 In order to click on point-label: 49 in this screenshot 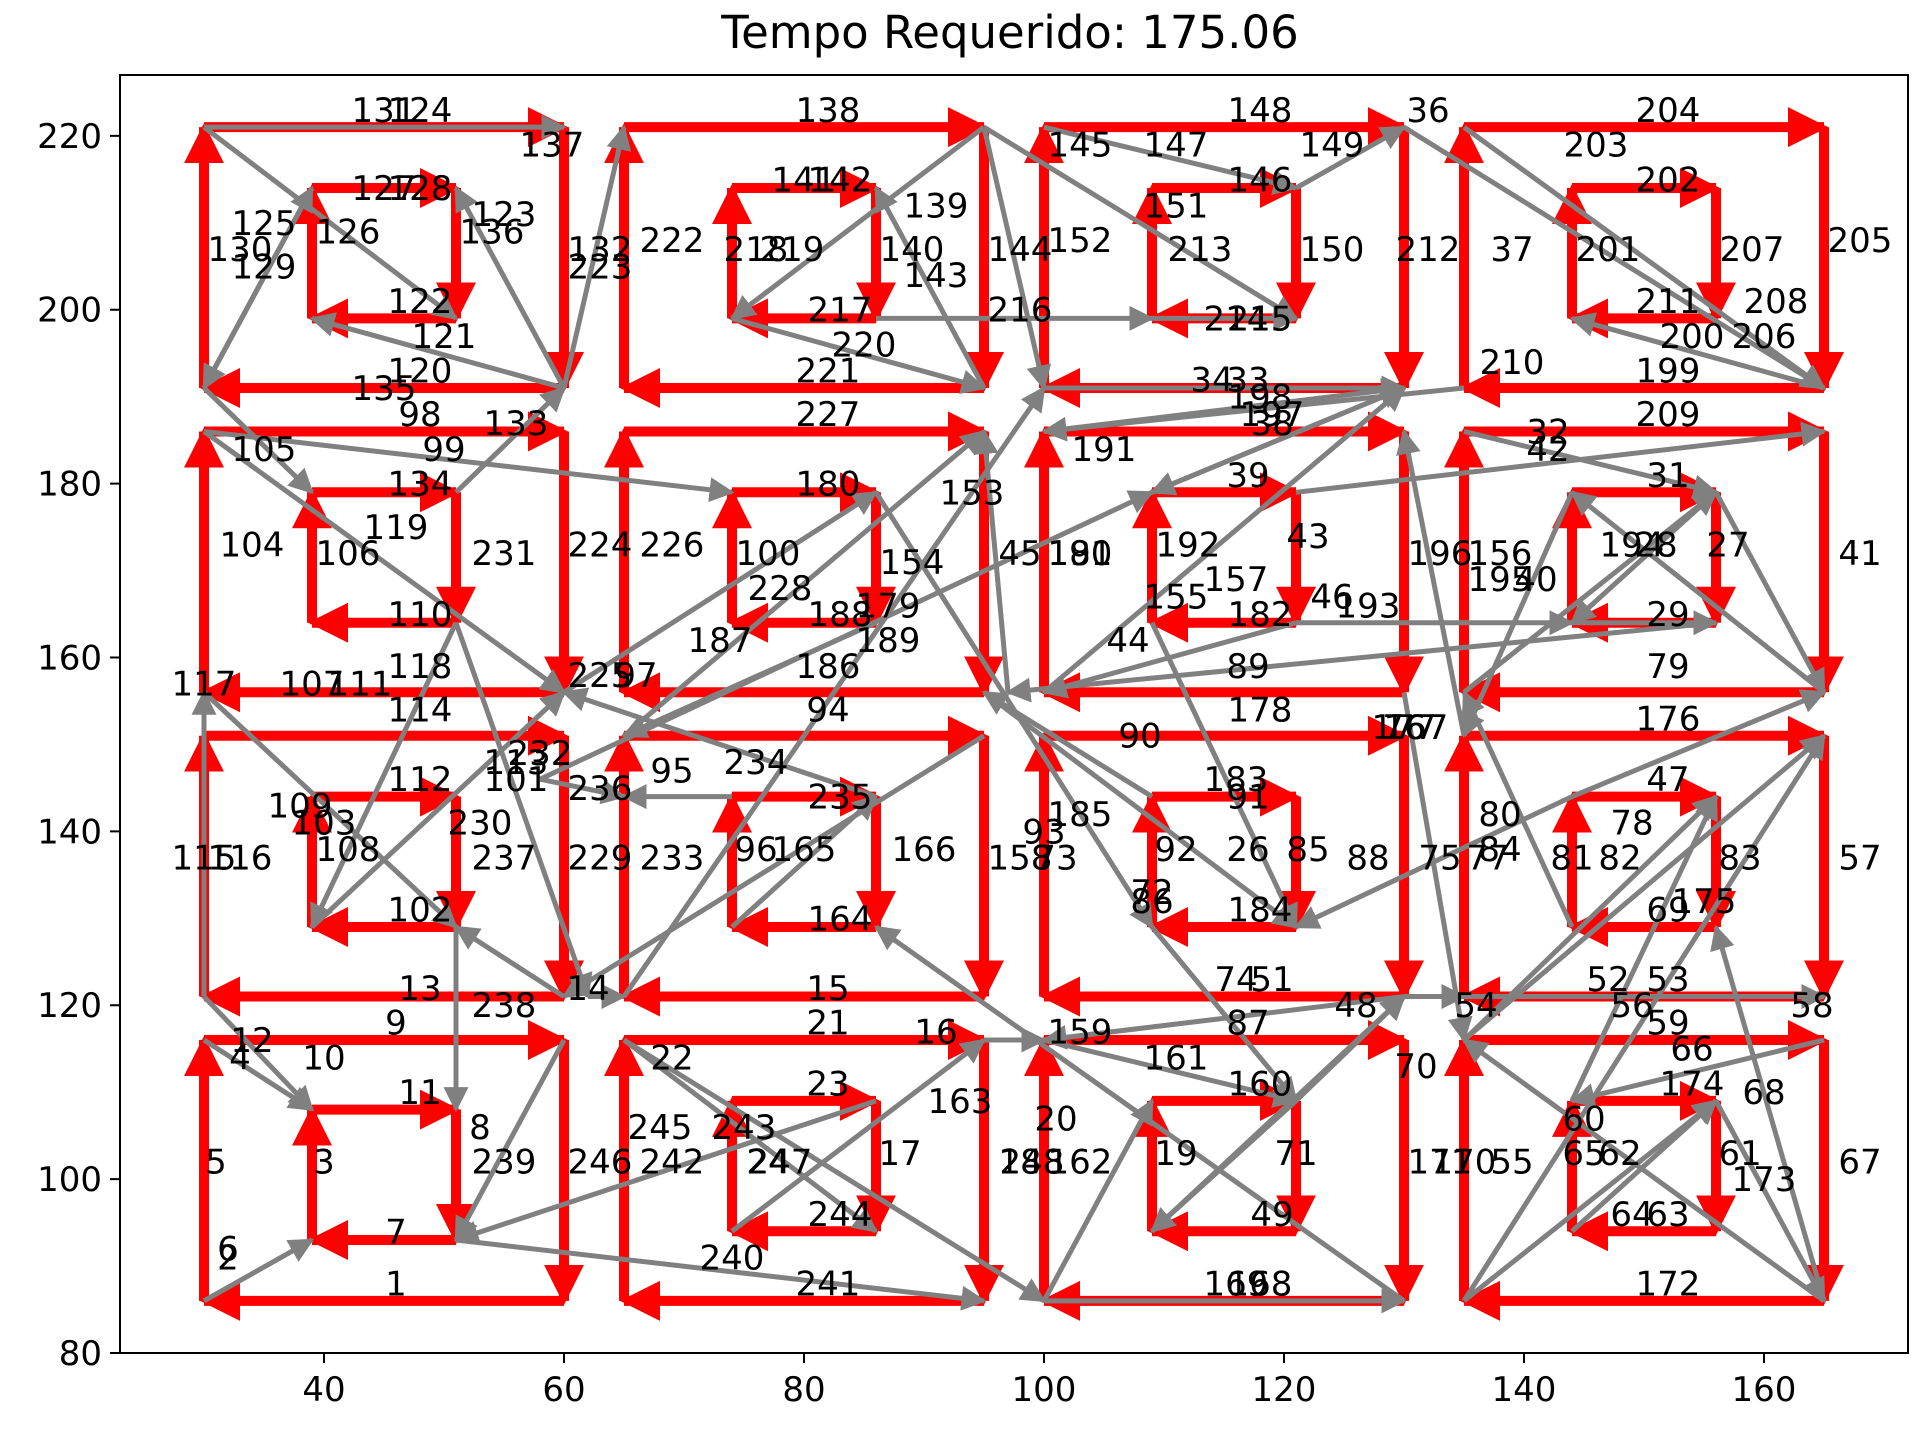, I will do `click(1271, 1215)`.